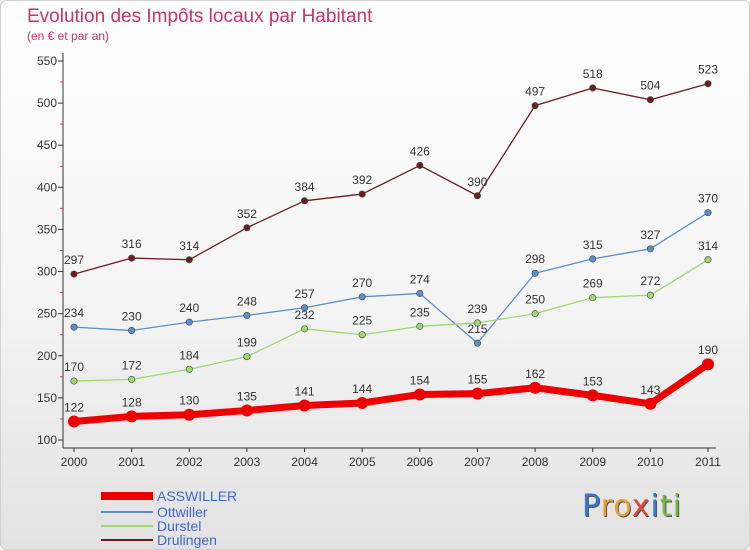 The width and height of the screenshot is (750, 550). What do you see at coordinates (305, 391) in the screenshot?
I see `data-label: 141` at bounding box center [305, 391].